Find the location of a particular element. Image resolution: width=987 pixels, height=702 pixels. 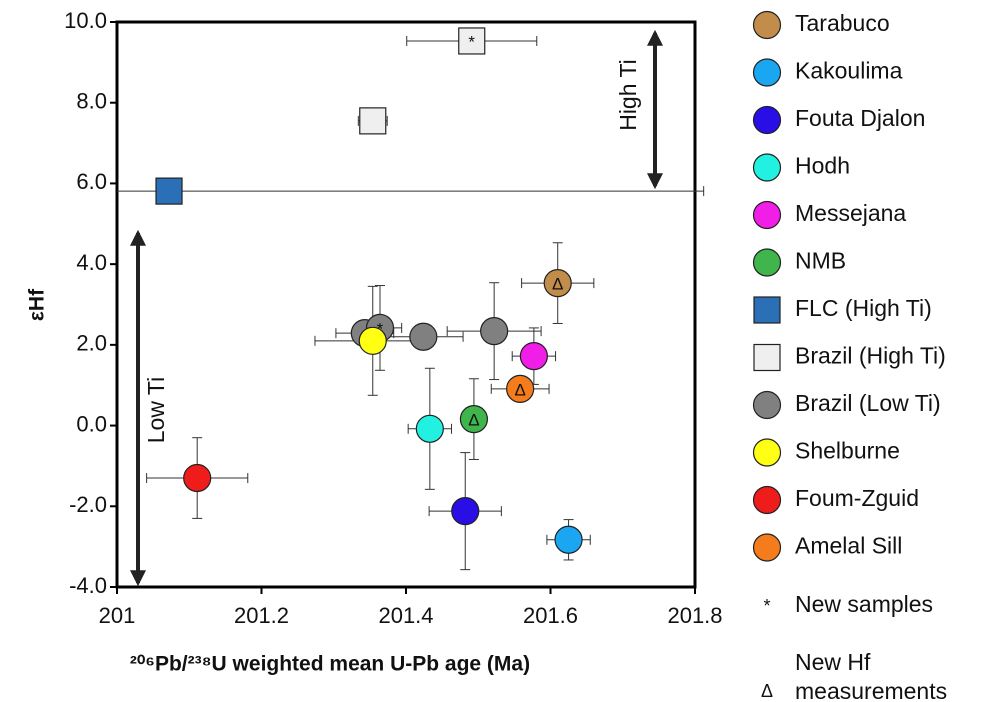

y-tick-label: 8.0 is located at coordinates (91, 101).